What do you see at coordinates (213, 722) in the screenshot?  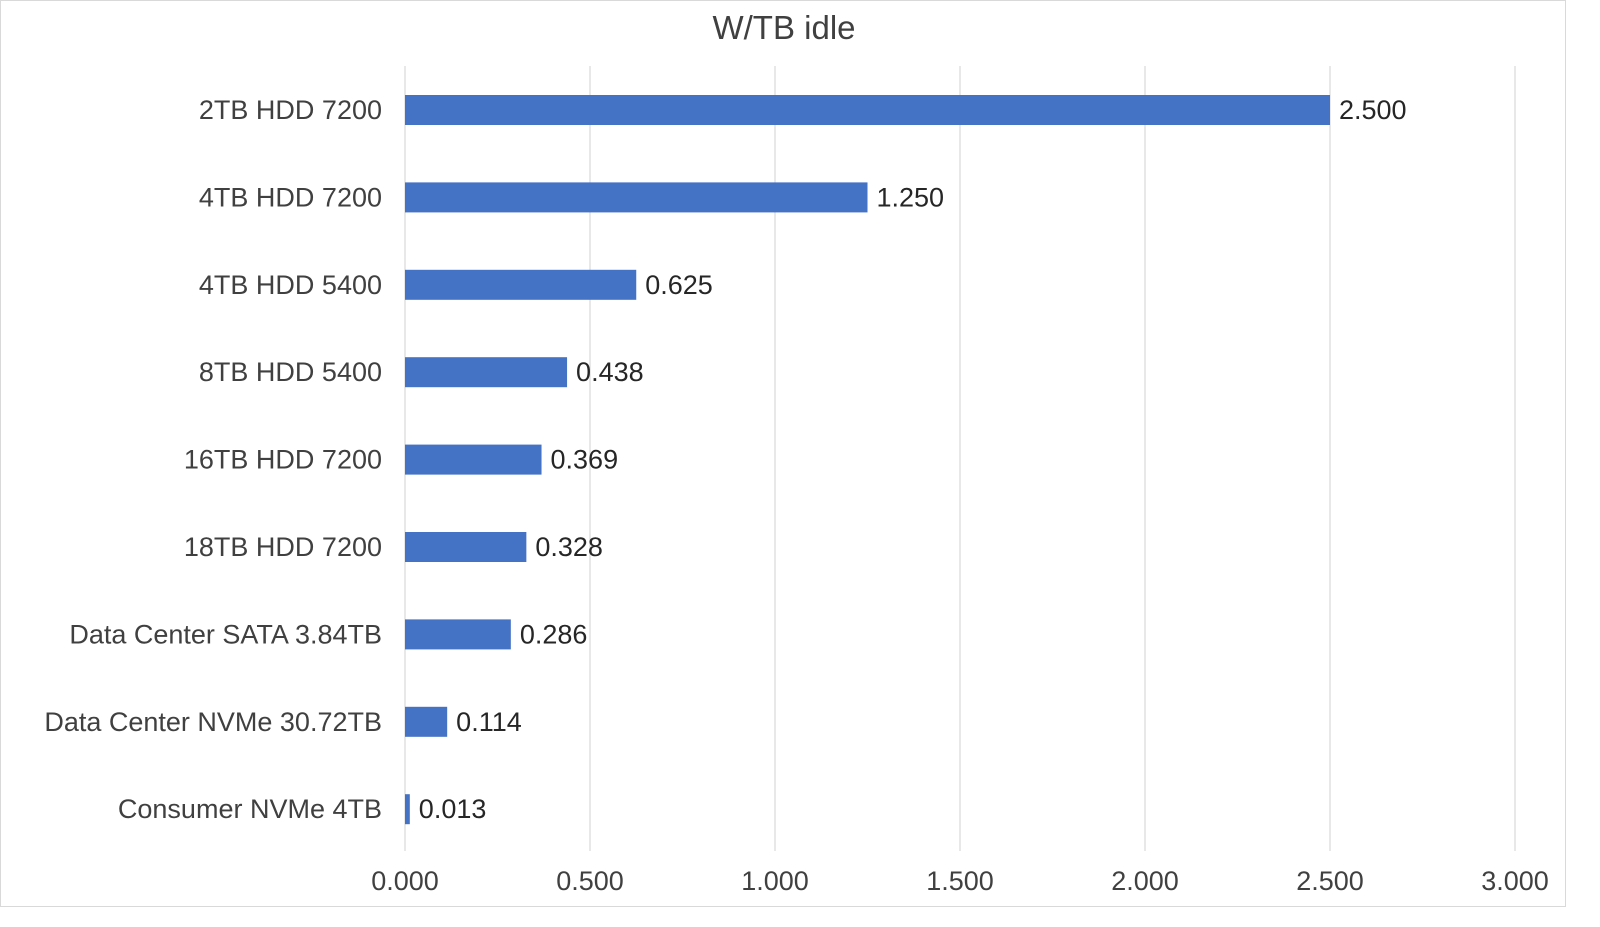 I see `category-label: Data Center NVMe 30.72TB` at bounding box center [213, 722].